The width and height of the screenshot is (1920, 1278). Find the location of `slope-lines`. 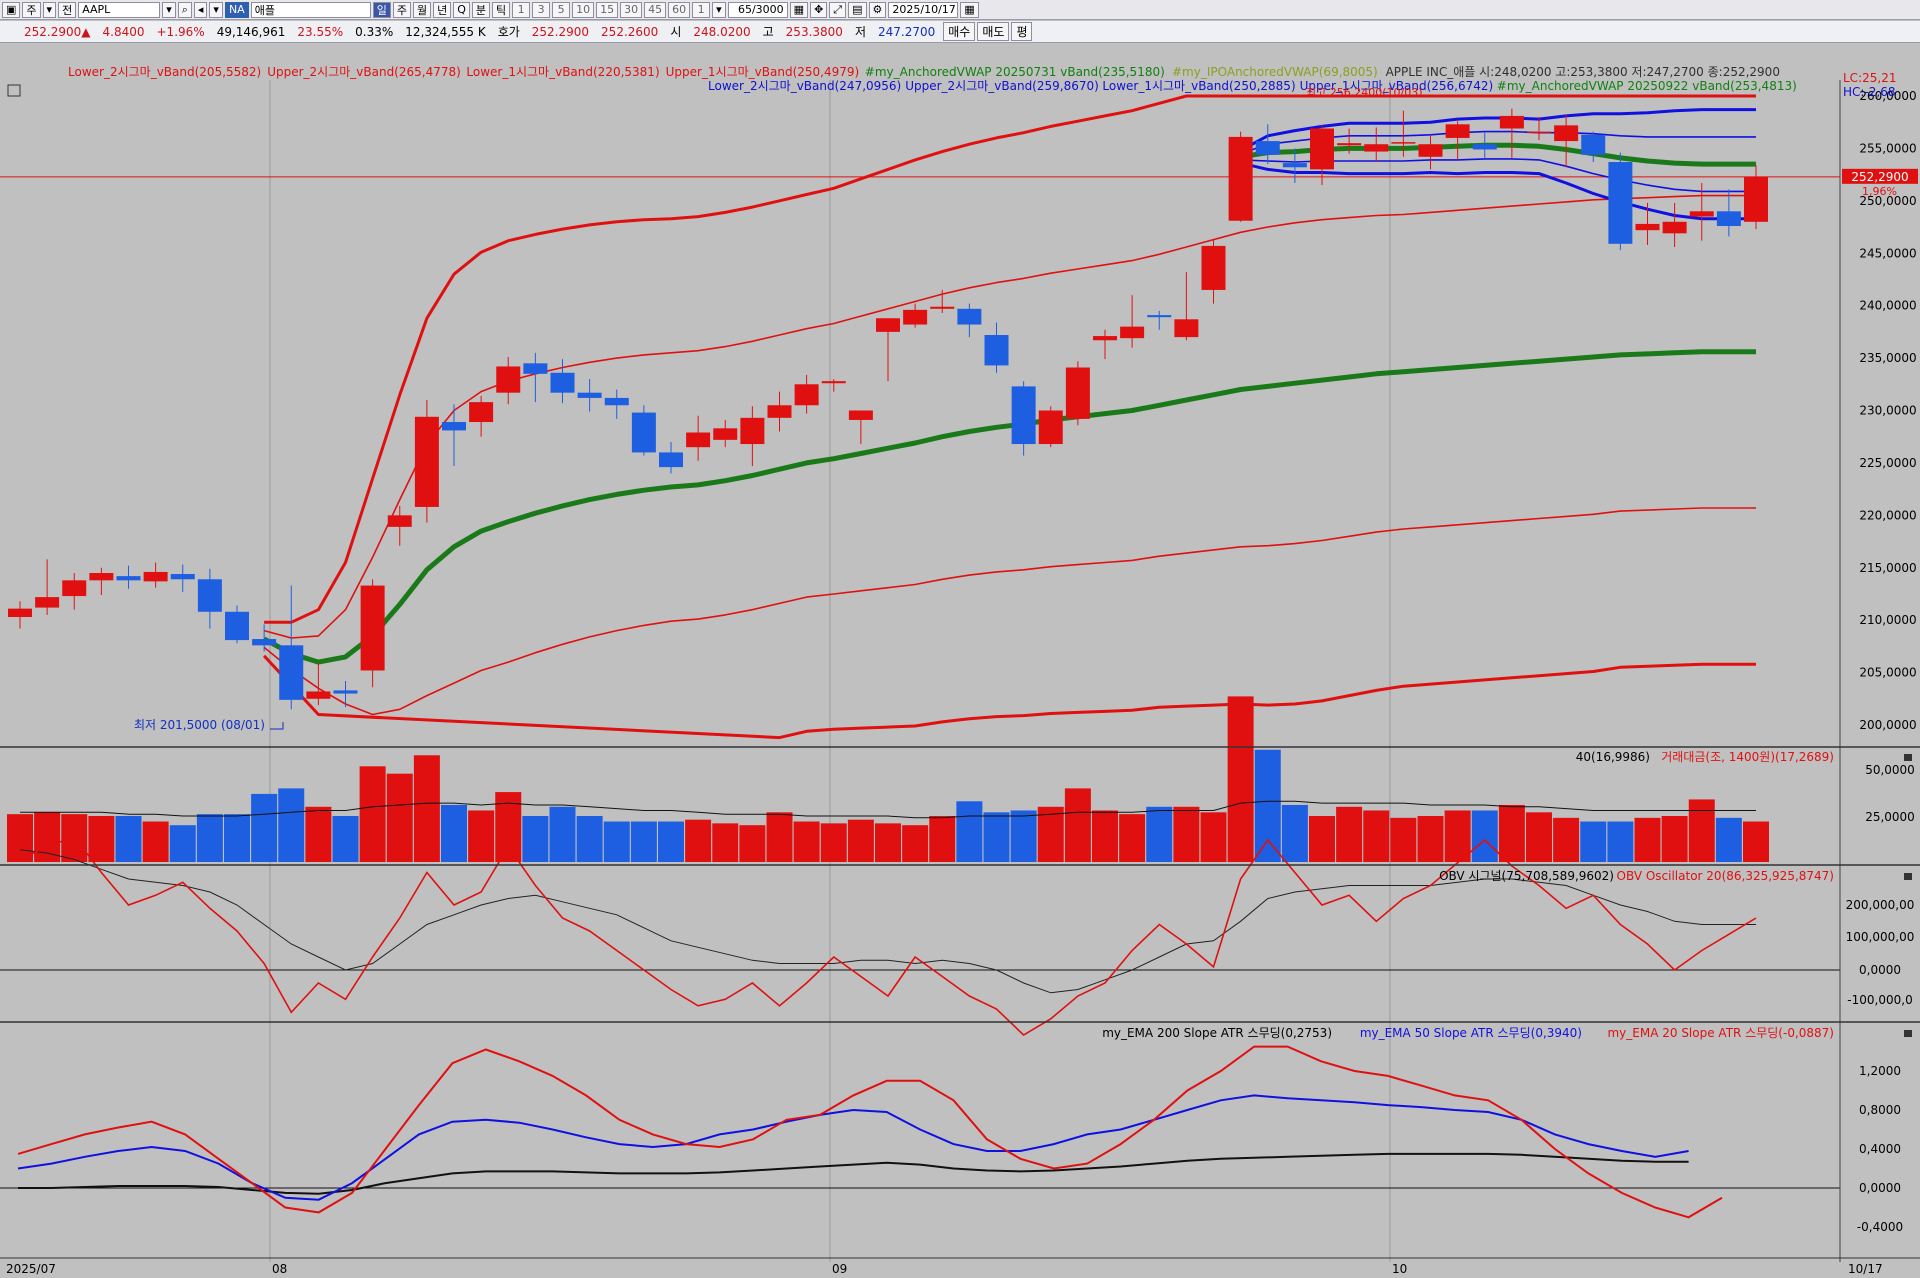

slope-lines is located at coordinates (920, 1132).